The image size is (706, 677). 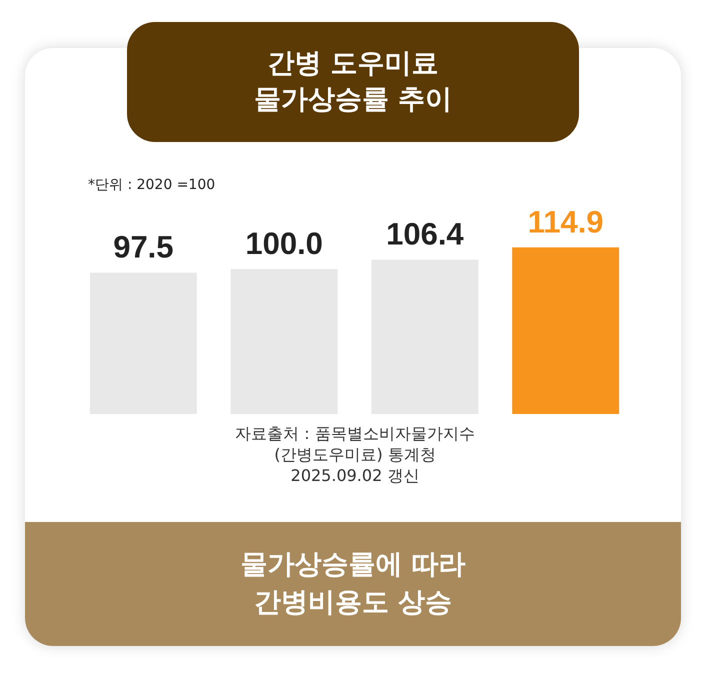 What do you see at coordinates (152, 185) in the screenshot?
I see `text: *단위 : 2020 =100` at bounding box center [152, 185].